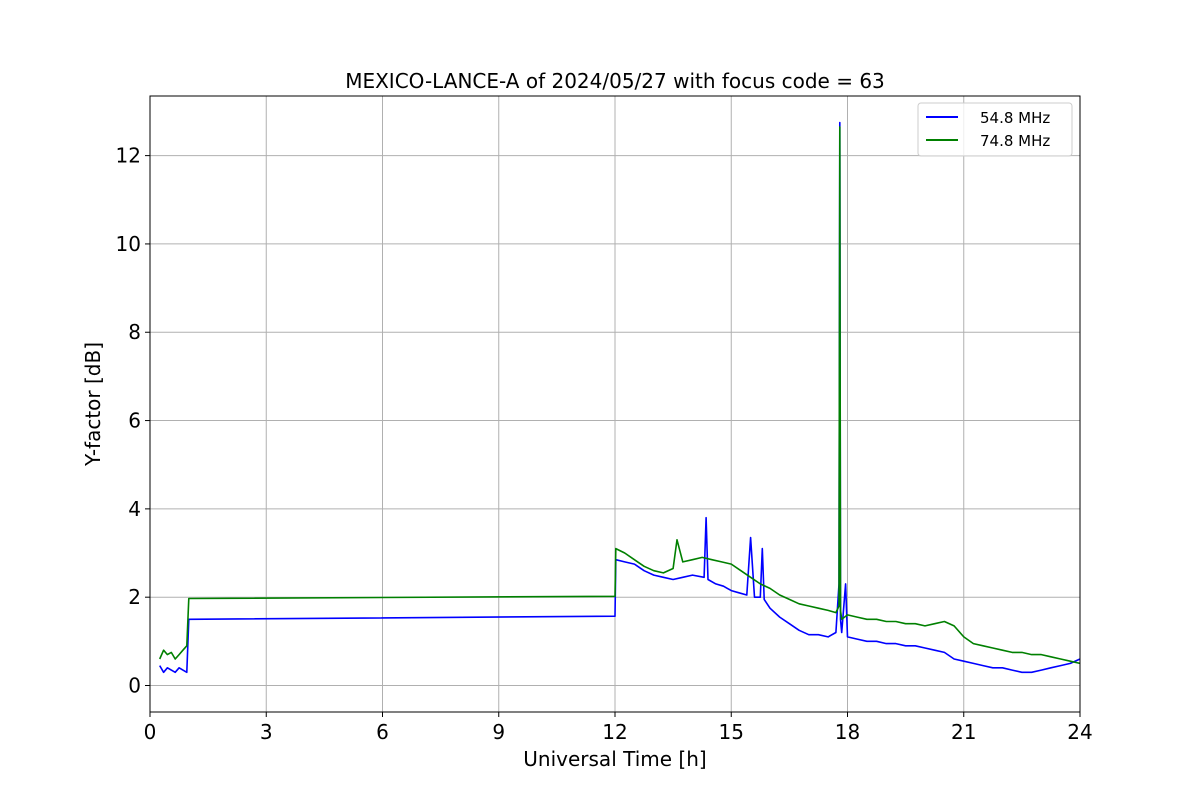 This screenshot has height=800, width=1200. Describe the element at coordinates (614, 759) in the screenshot. I see `x-axis-label: Universal Time [h]` at that location.